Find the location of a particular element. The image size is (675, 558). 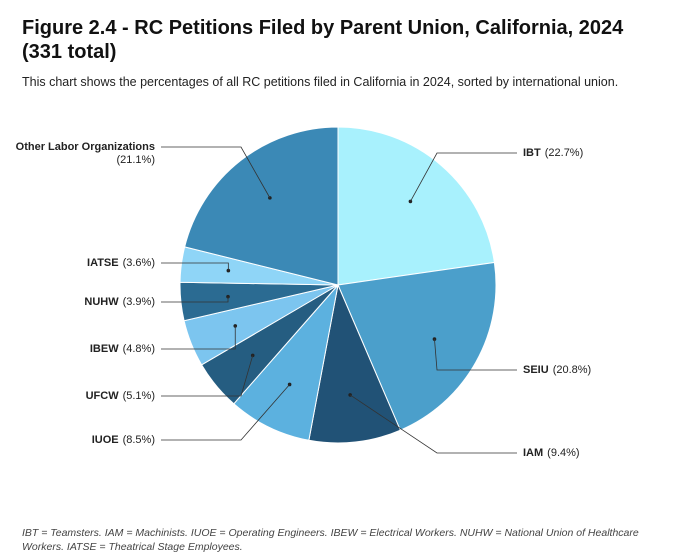

category-label: SEIU is located at coordinates (536, 370).